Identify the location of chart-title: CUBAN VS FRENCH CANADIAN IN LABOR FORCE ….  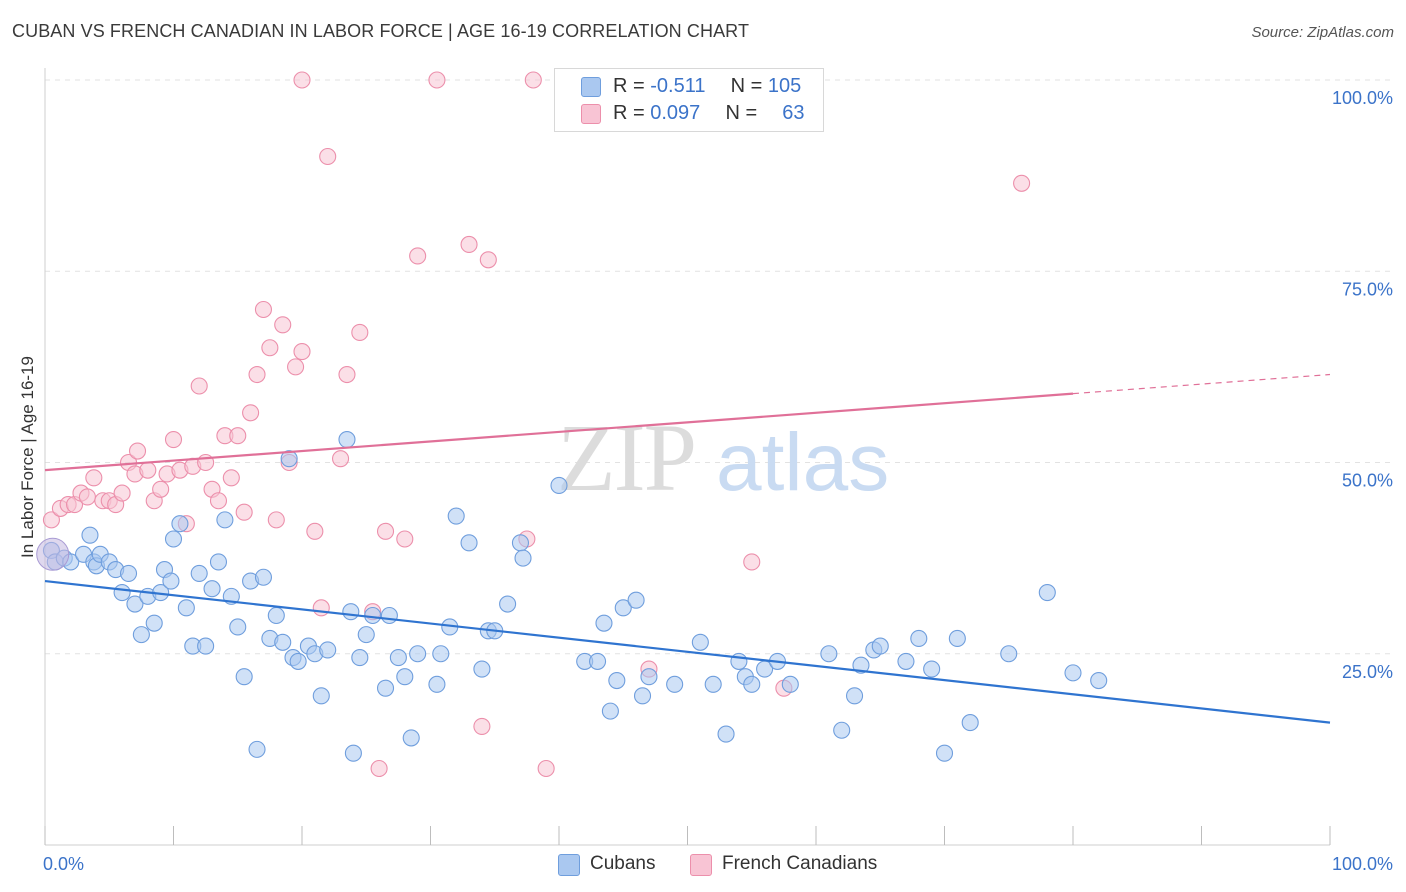
(381, 31).